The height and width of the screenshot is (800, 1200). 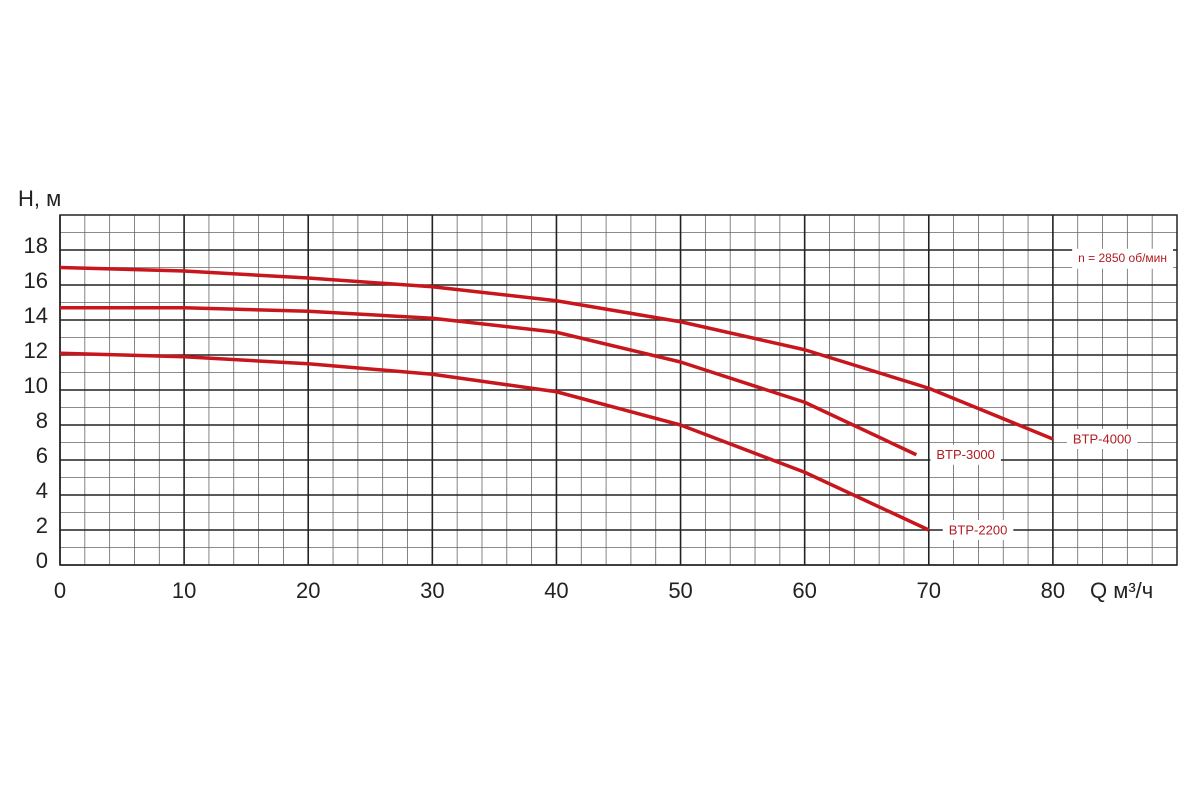 I want to click on y-tick-label: 18, so click(x=36, y=245).